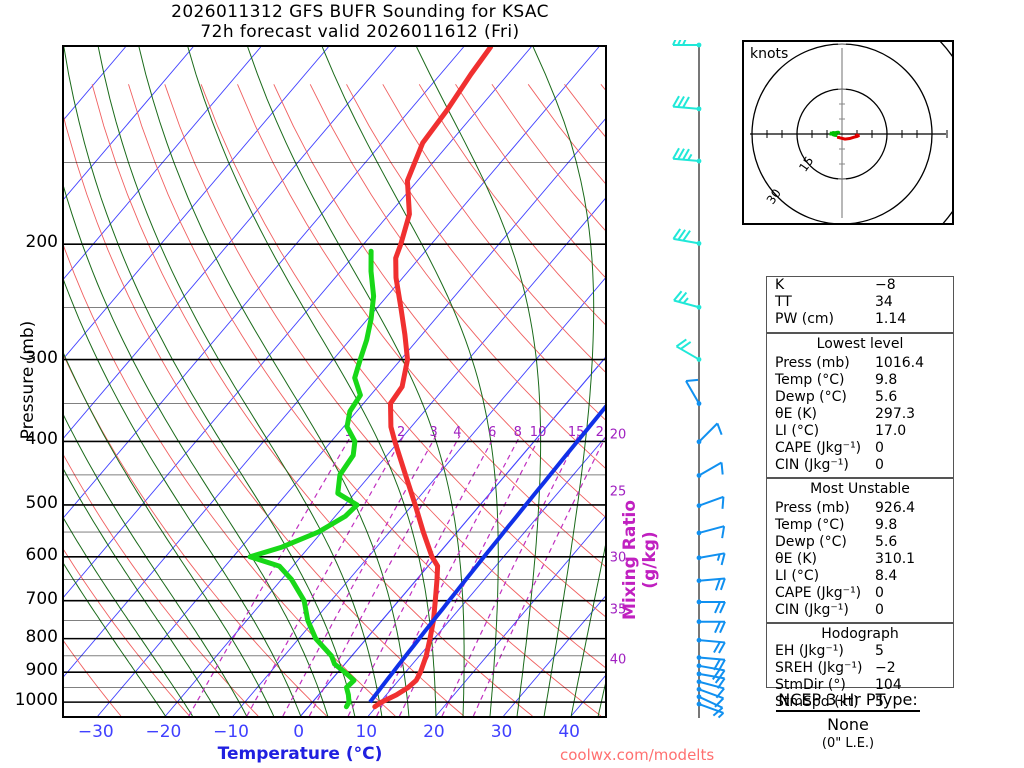  What do you see at coordinates (848, 743) in the screenshot?
I see `ptype-liquid-equivalent: (0" L.E.)` at bounding box center [848, 743].